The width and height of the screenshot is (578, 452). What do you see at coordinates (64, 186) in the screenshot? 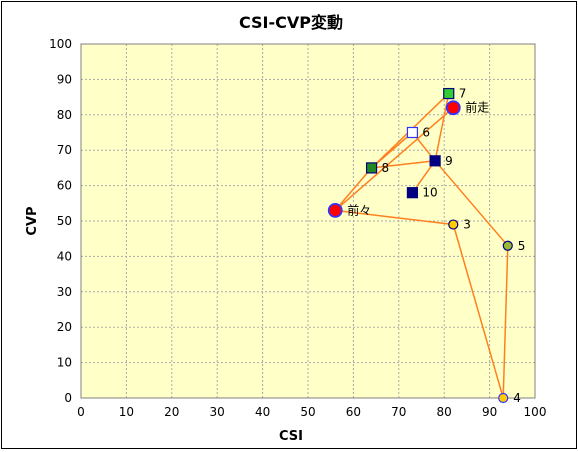
I see `y-tick-label: 60` at bounding box center [64, 186].